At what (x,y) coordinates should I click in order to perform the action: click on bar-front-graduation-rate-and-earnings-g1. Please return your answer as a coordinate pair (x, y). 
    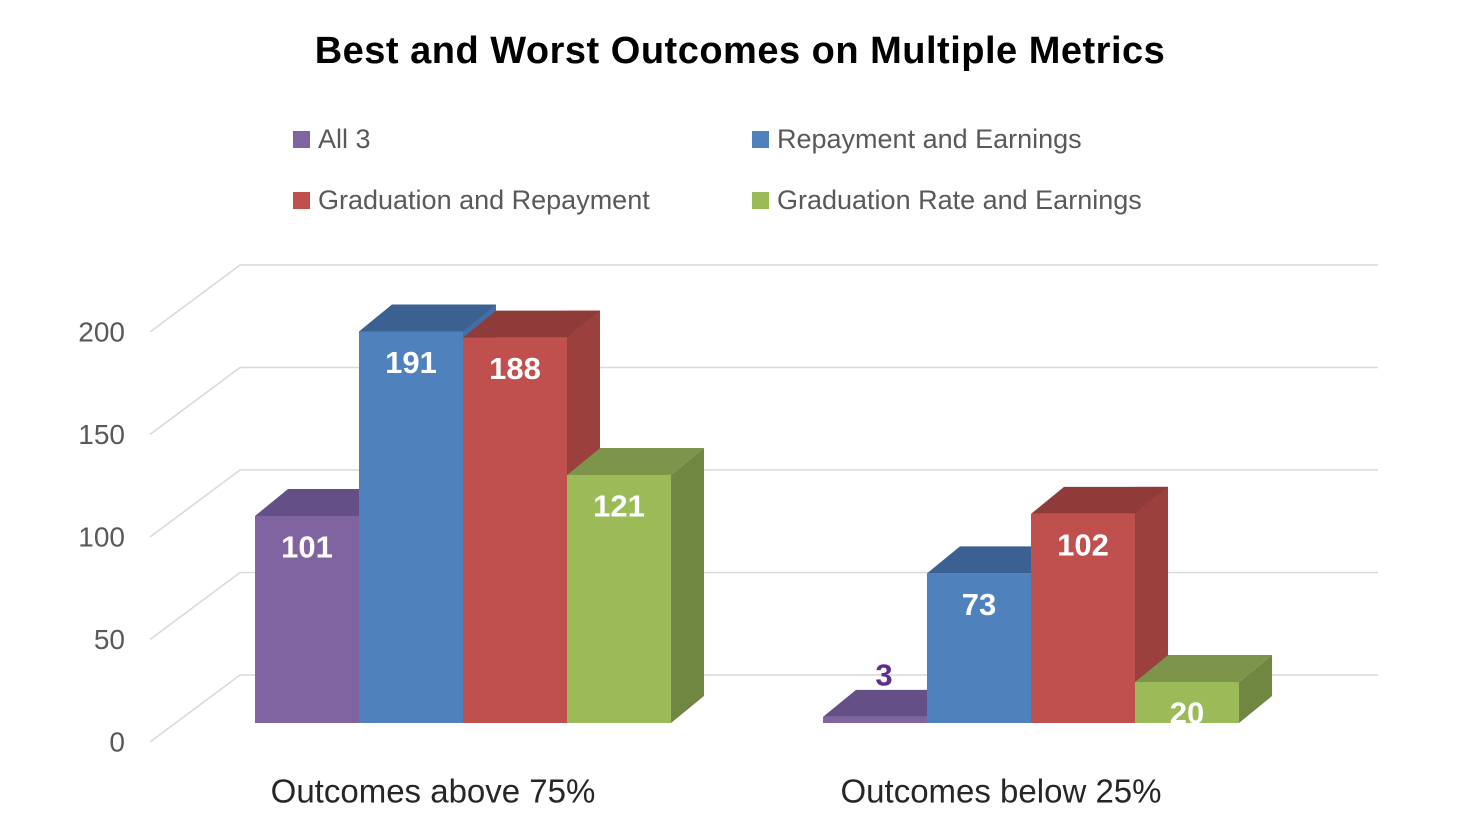
    Looking at the image, I should click on (1187, 702).